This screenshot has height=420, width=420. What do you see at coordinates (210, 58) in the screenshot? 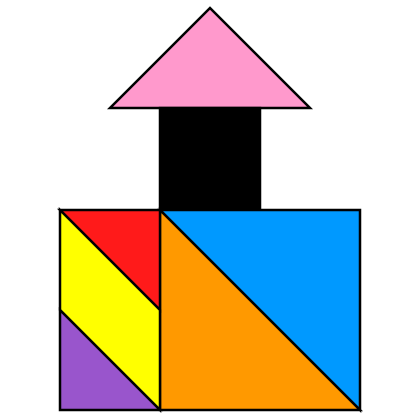
I see `pink-triangle` at bounding box center [210, 58].